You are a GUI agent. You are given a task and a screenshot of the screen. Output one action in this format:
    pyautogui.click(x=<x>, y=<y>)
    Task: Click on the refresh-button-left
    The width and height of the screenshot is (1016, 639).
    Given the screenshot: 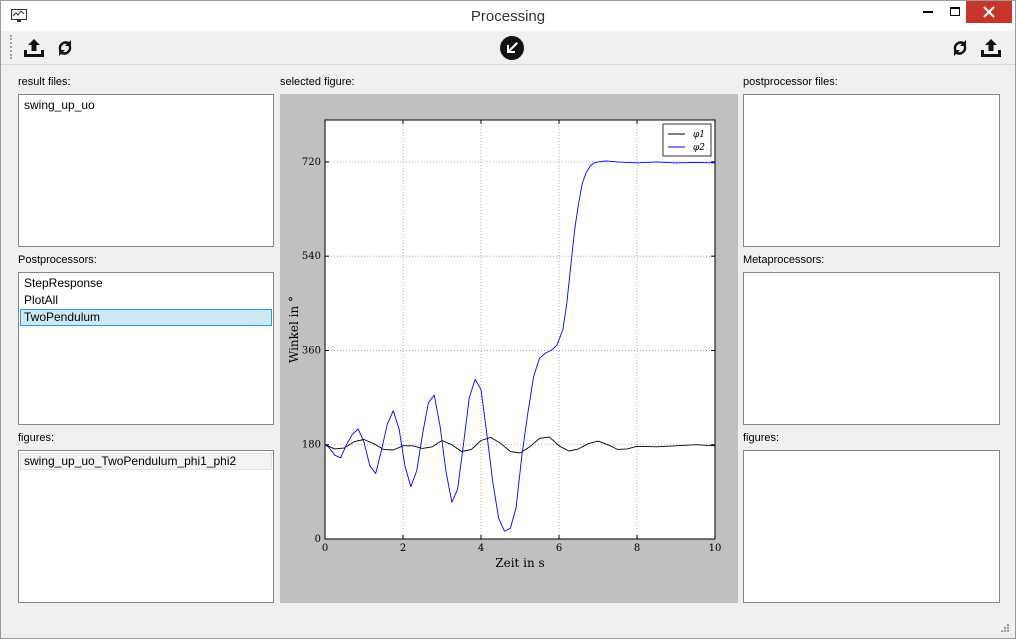 What is the action you would take?
    pyautogui.click(x=65, y=48)
    